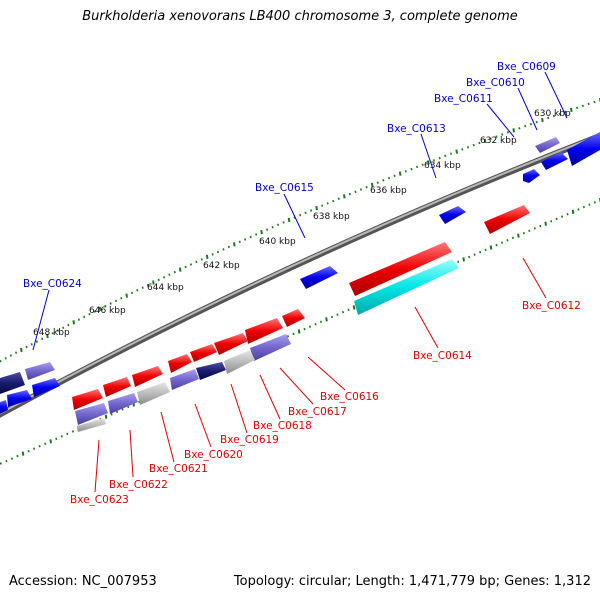  I want to click on gene-label-bxe-c0616: Bxe_C0616, so click(349, 397).